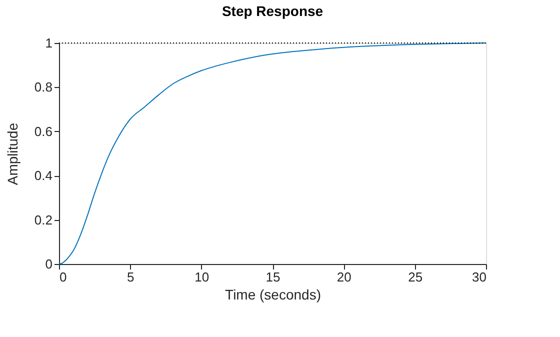 This screenshot has width=560, height=337. What do you see at coordinates (479, 277) in the screenshot?
I see `x-tick-label: 30` at bounding box center [479, 277].